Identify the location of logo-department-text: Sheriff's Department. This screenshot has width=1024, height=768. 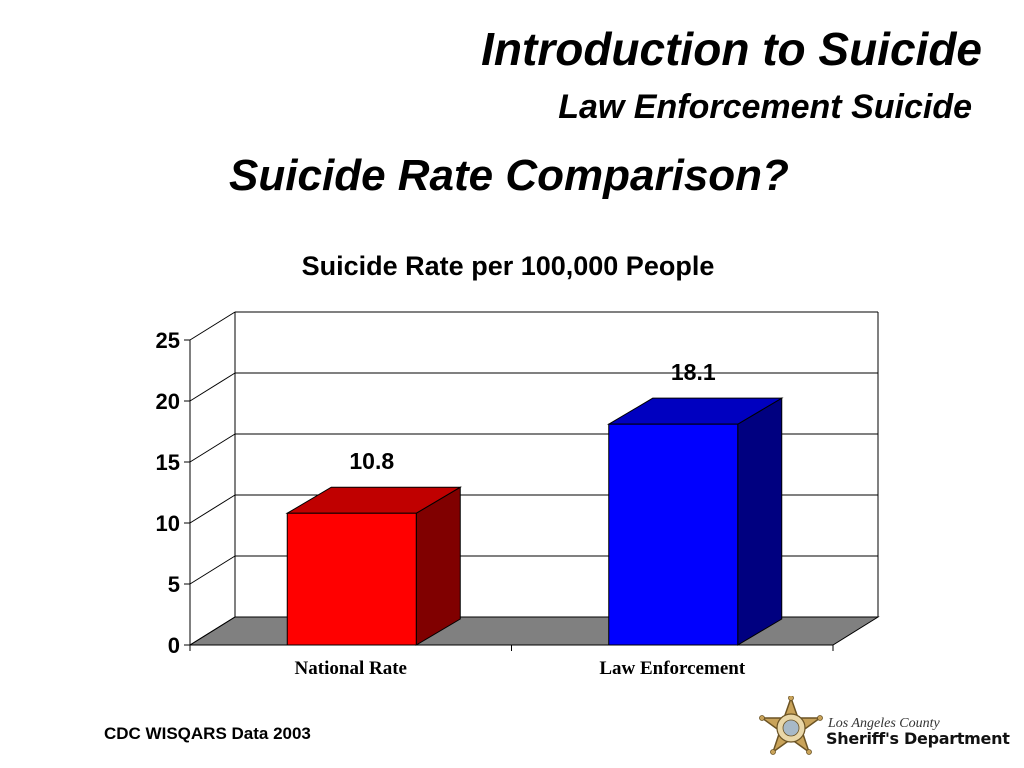
(918, 738).